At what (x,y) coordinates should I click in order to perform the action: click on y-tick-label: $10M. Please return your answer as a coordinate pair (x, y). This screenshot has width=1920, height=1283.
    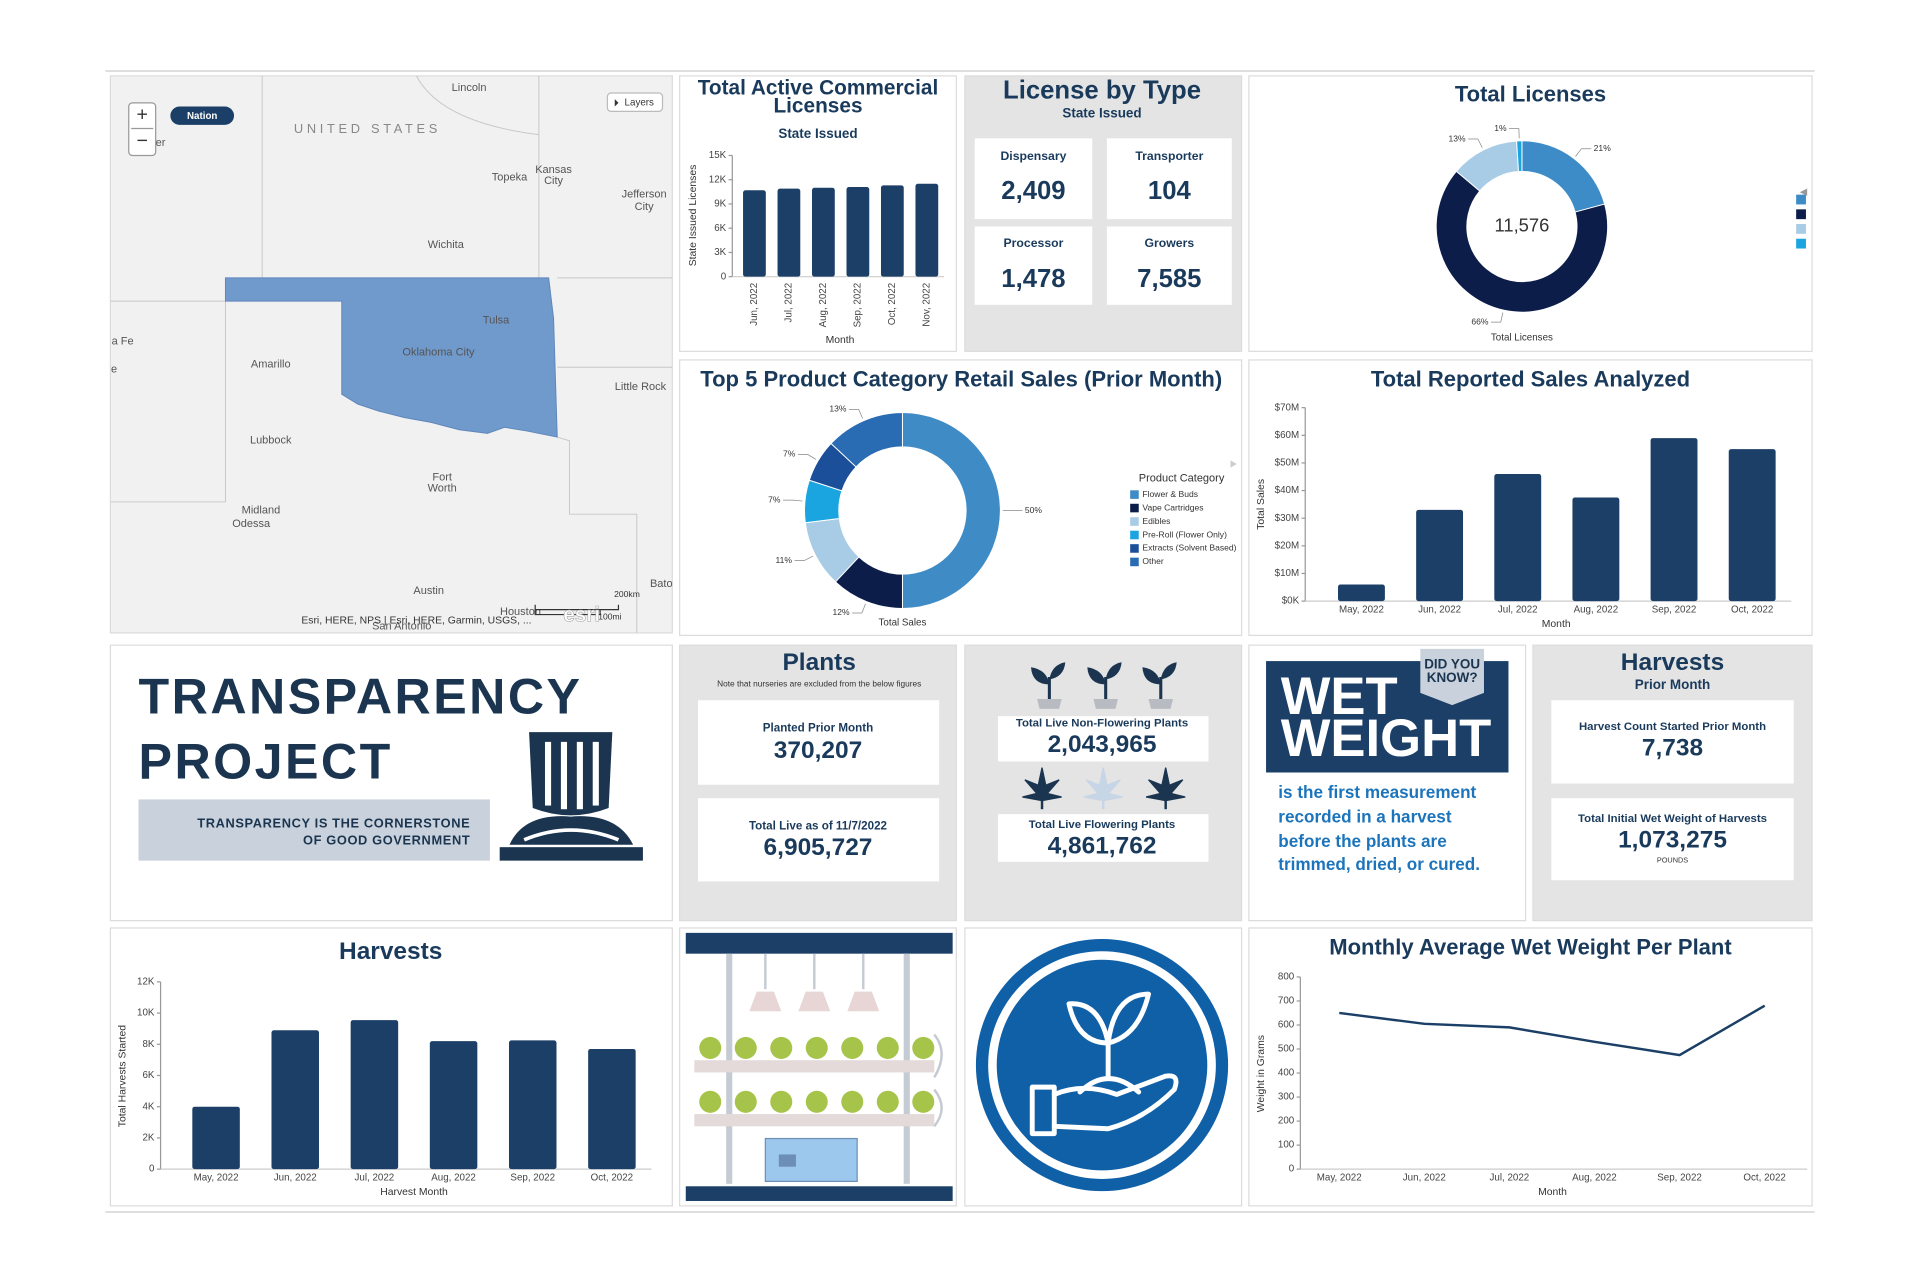
    Looking at the image, I should click on (1287, 573).